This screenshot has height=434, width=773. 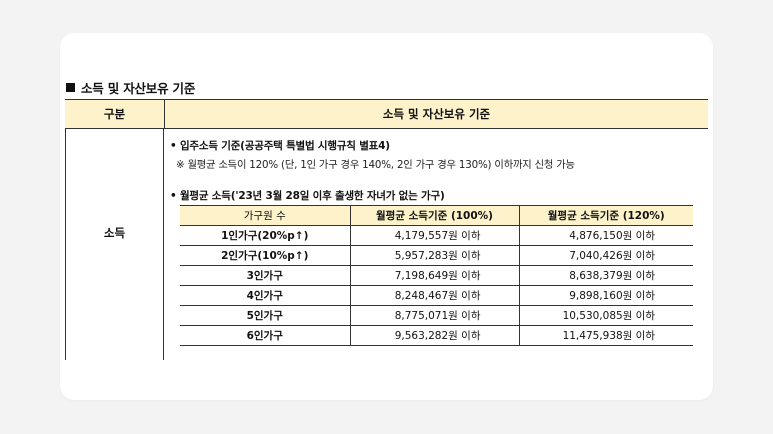 I want to click on section-title-text: 소득 및 자산보유 기준, so click(x=138, y=88).